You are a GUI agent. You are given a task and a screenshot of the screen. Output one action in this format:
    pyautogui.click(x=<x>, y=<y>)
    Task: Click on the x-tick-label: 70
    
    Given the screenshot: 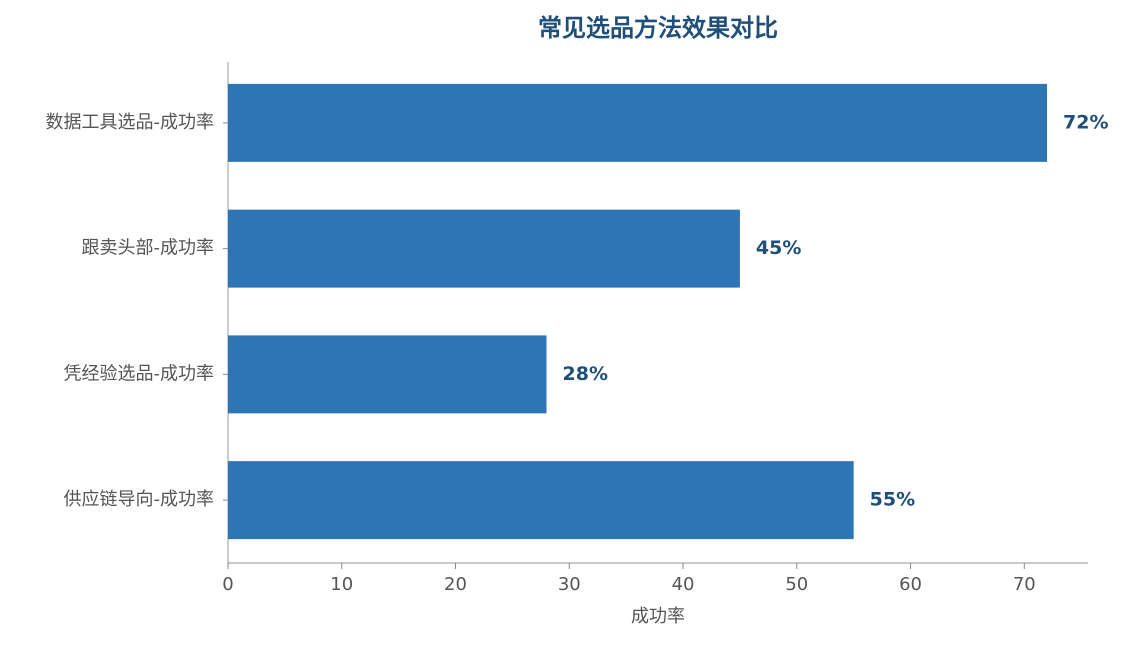 What is the action you would take?
    pyautogui.click(x=1024, y=584)
    